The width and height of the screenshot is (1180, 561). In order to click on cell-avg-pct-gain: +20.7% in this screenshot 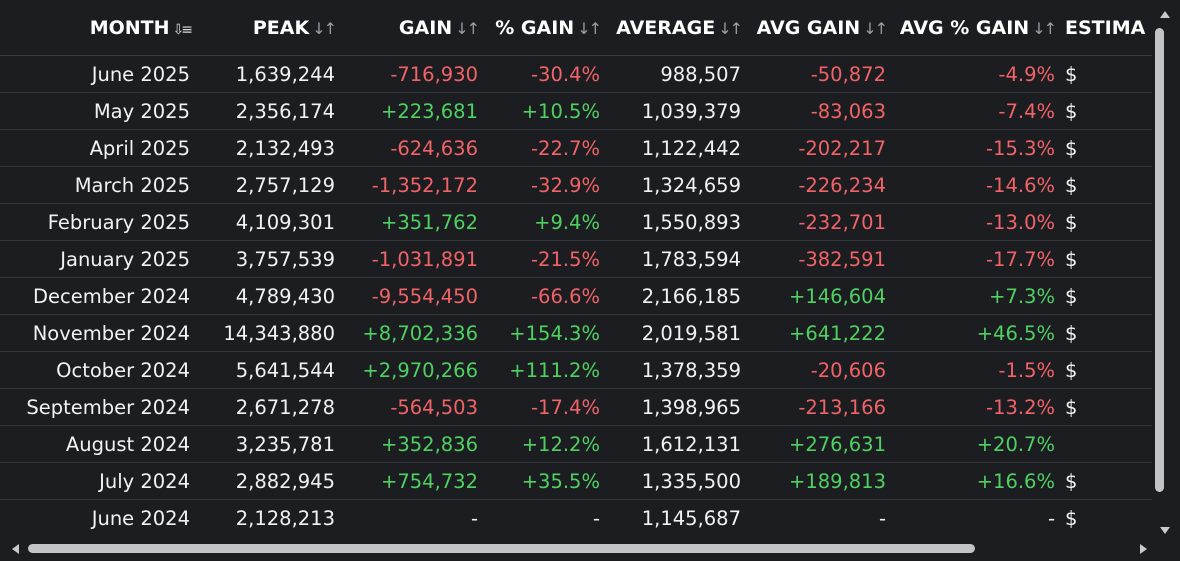, I will do `click(970, 444)`.